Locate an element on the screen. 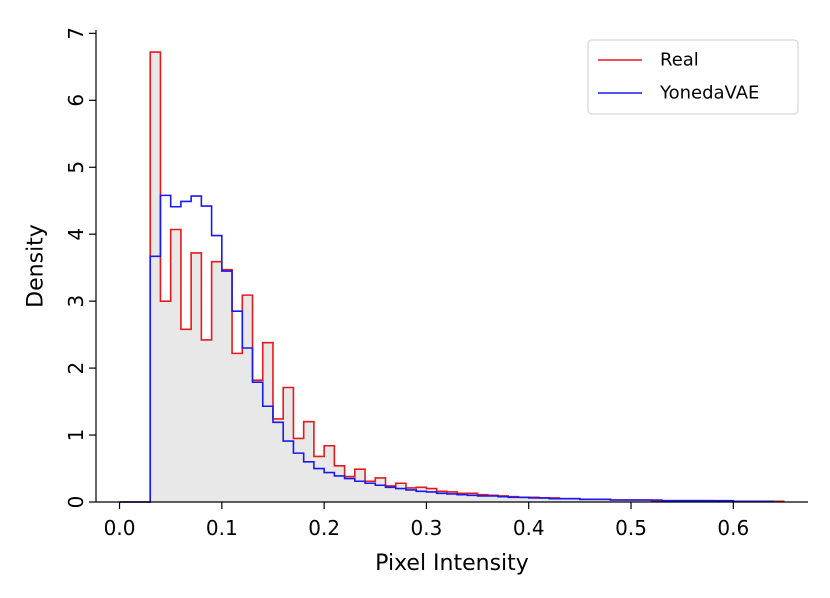  legend: Real YonedaVAE is located at coordinates (693, 77).